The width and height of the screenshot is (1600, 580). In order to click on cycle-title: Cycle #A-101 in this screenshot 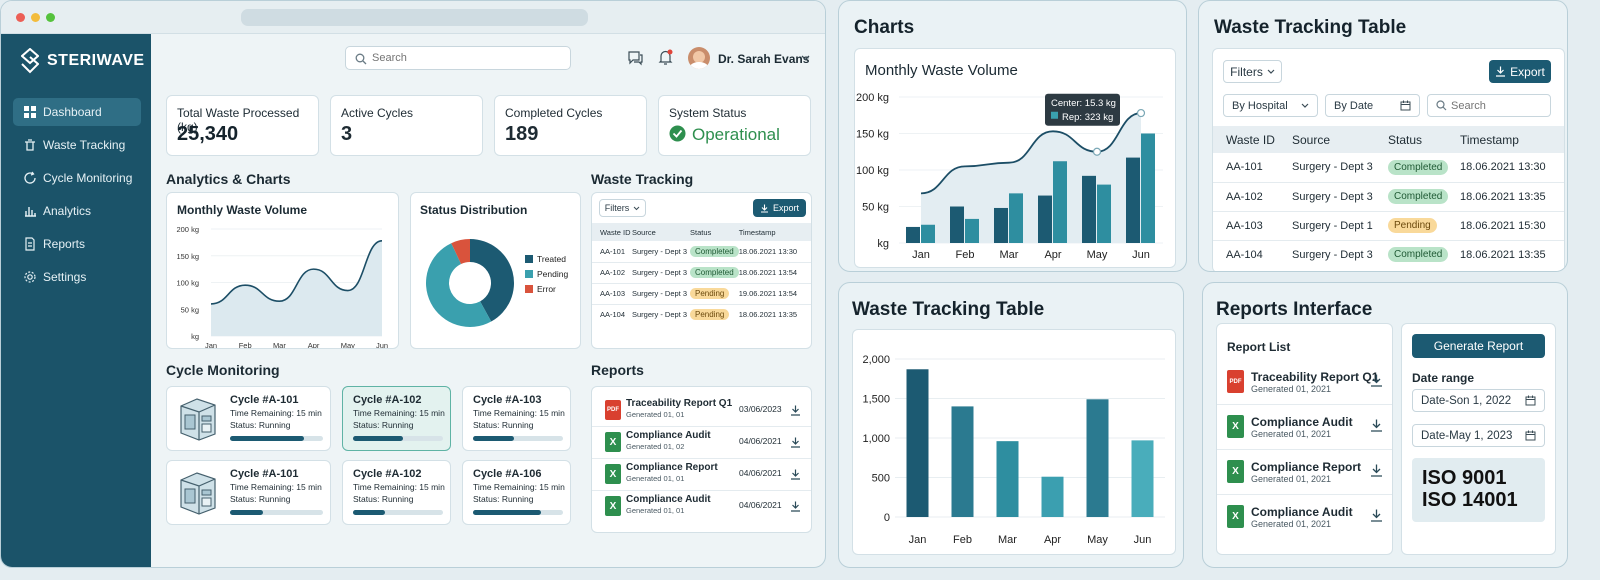, I will do `click(264, 400)`.